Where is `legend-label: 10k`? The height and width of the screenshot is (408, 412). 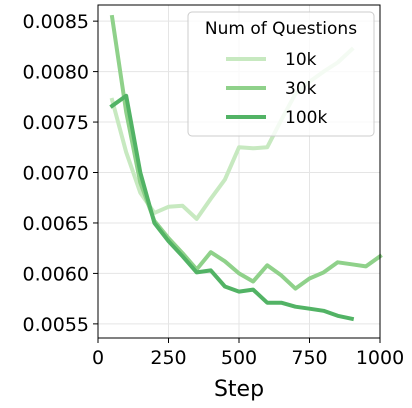
legend-label: 10k is located at coordinates (301, 60).